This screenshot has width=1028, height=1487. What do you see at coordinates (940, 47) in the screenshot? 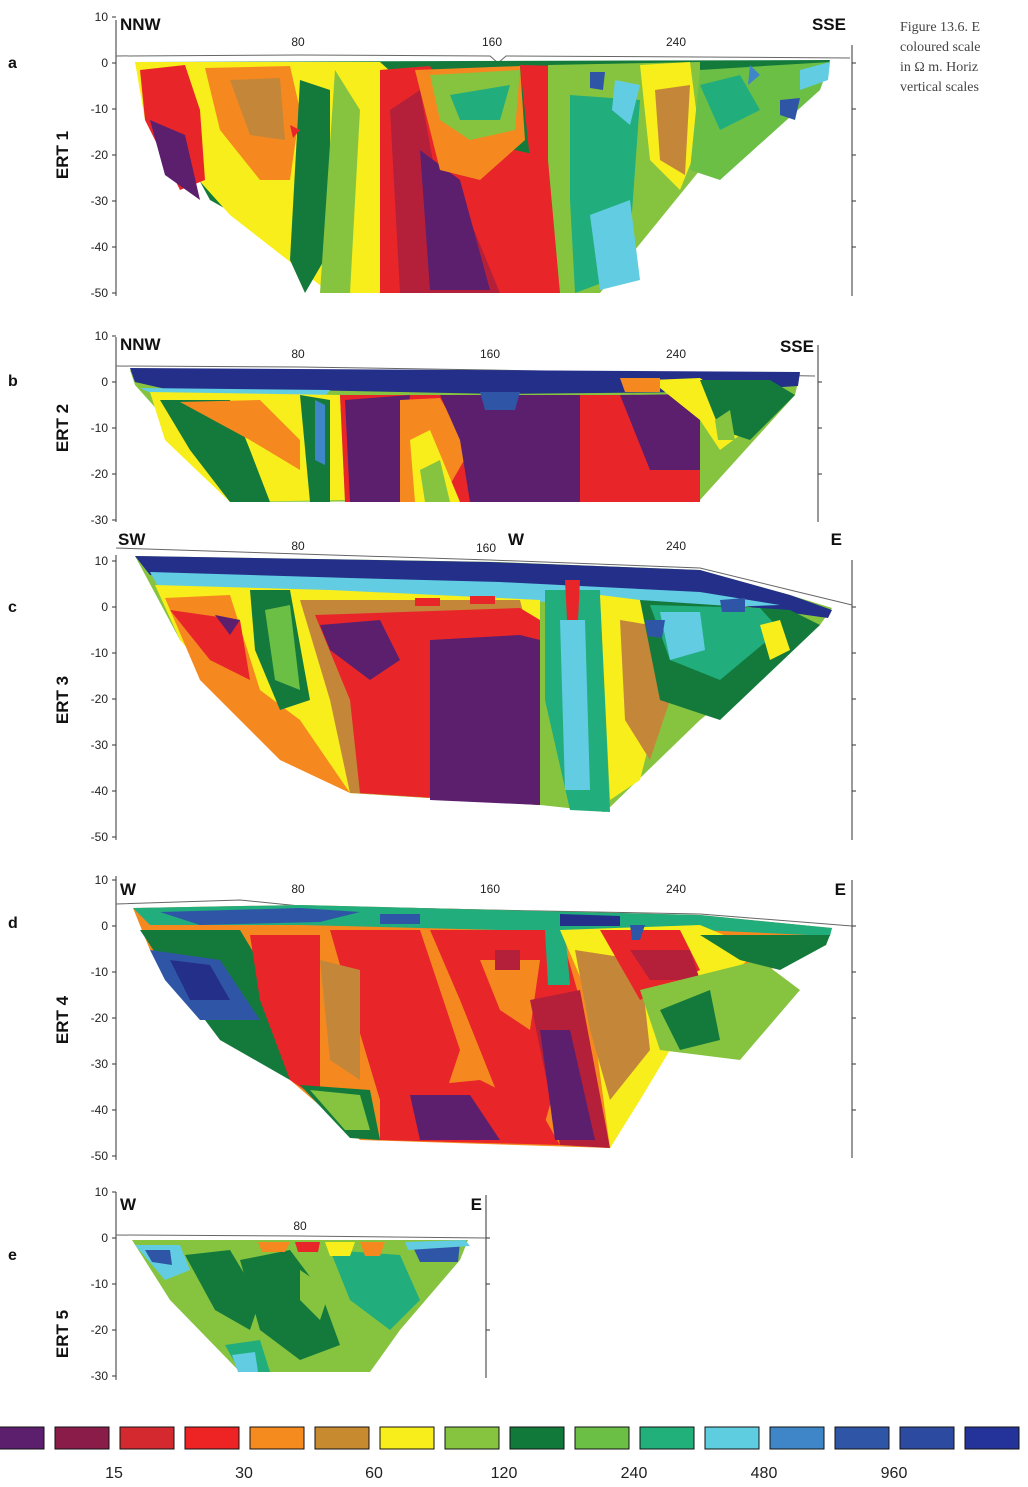
I see `caption-line: coloured scale` at bounding box center [940, 47].